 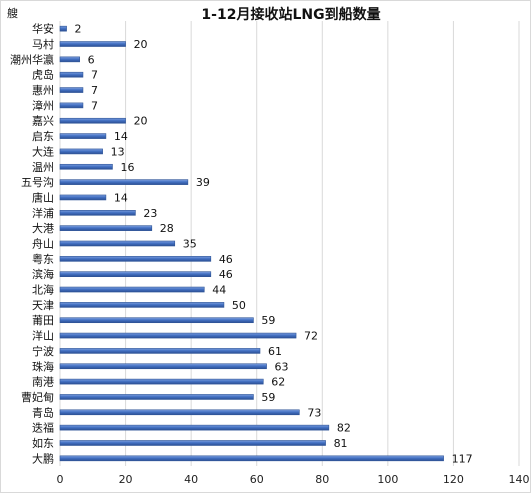 What do you see at coordinates (150, 213) in the screenshot?
I see `data-label: 23` at bounding box center [150, 213].